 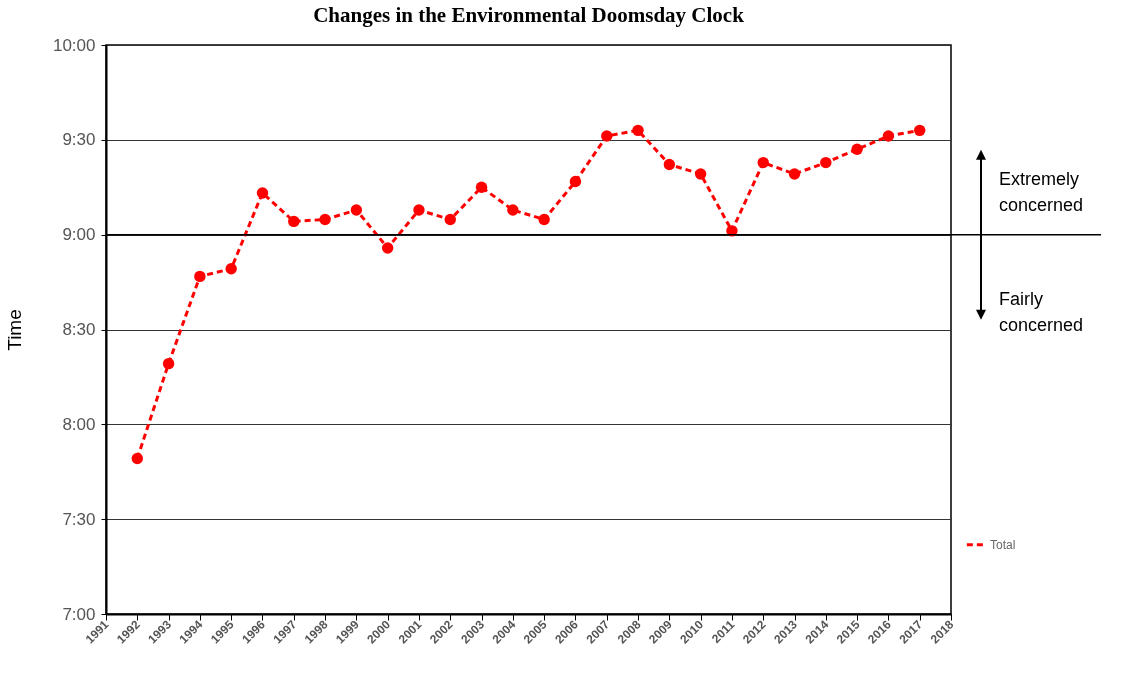 I want to click on y-tick-label: 7:30, so click(x=79, y=519).